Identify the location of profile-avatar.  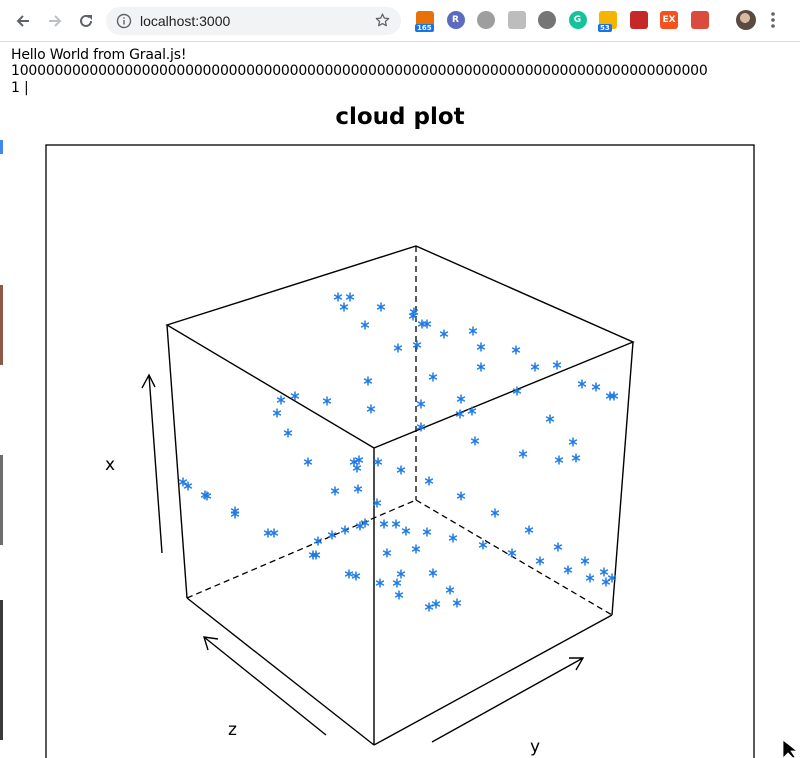
(746, 20).